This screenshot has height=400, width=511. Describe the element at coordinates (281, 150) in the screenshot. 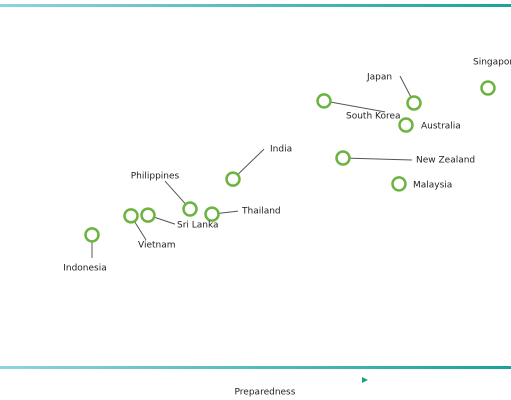

I see `point-label: India` at that location.